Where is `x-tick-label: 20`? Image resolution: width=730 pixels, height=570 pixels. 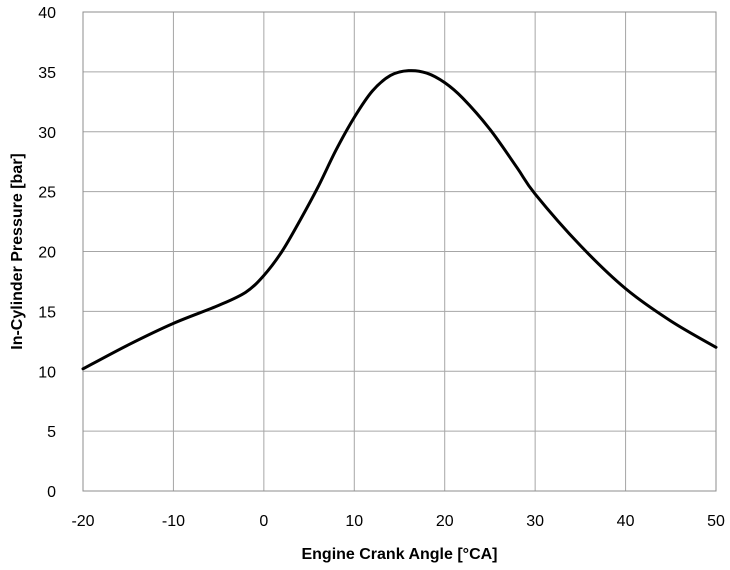
x-tick-label: 20 is located at coordinates (445, 521).